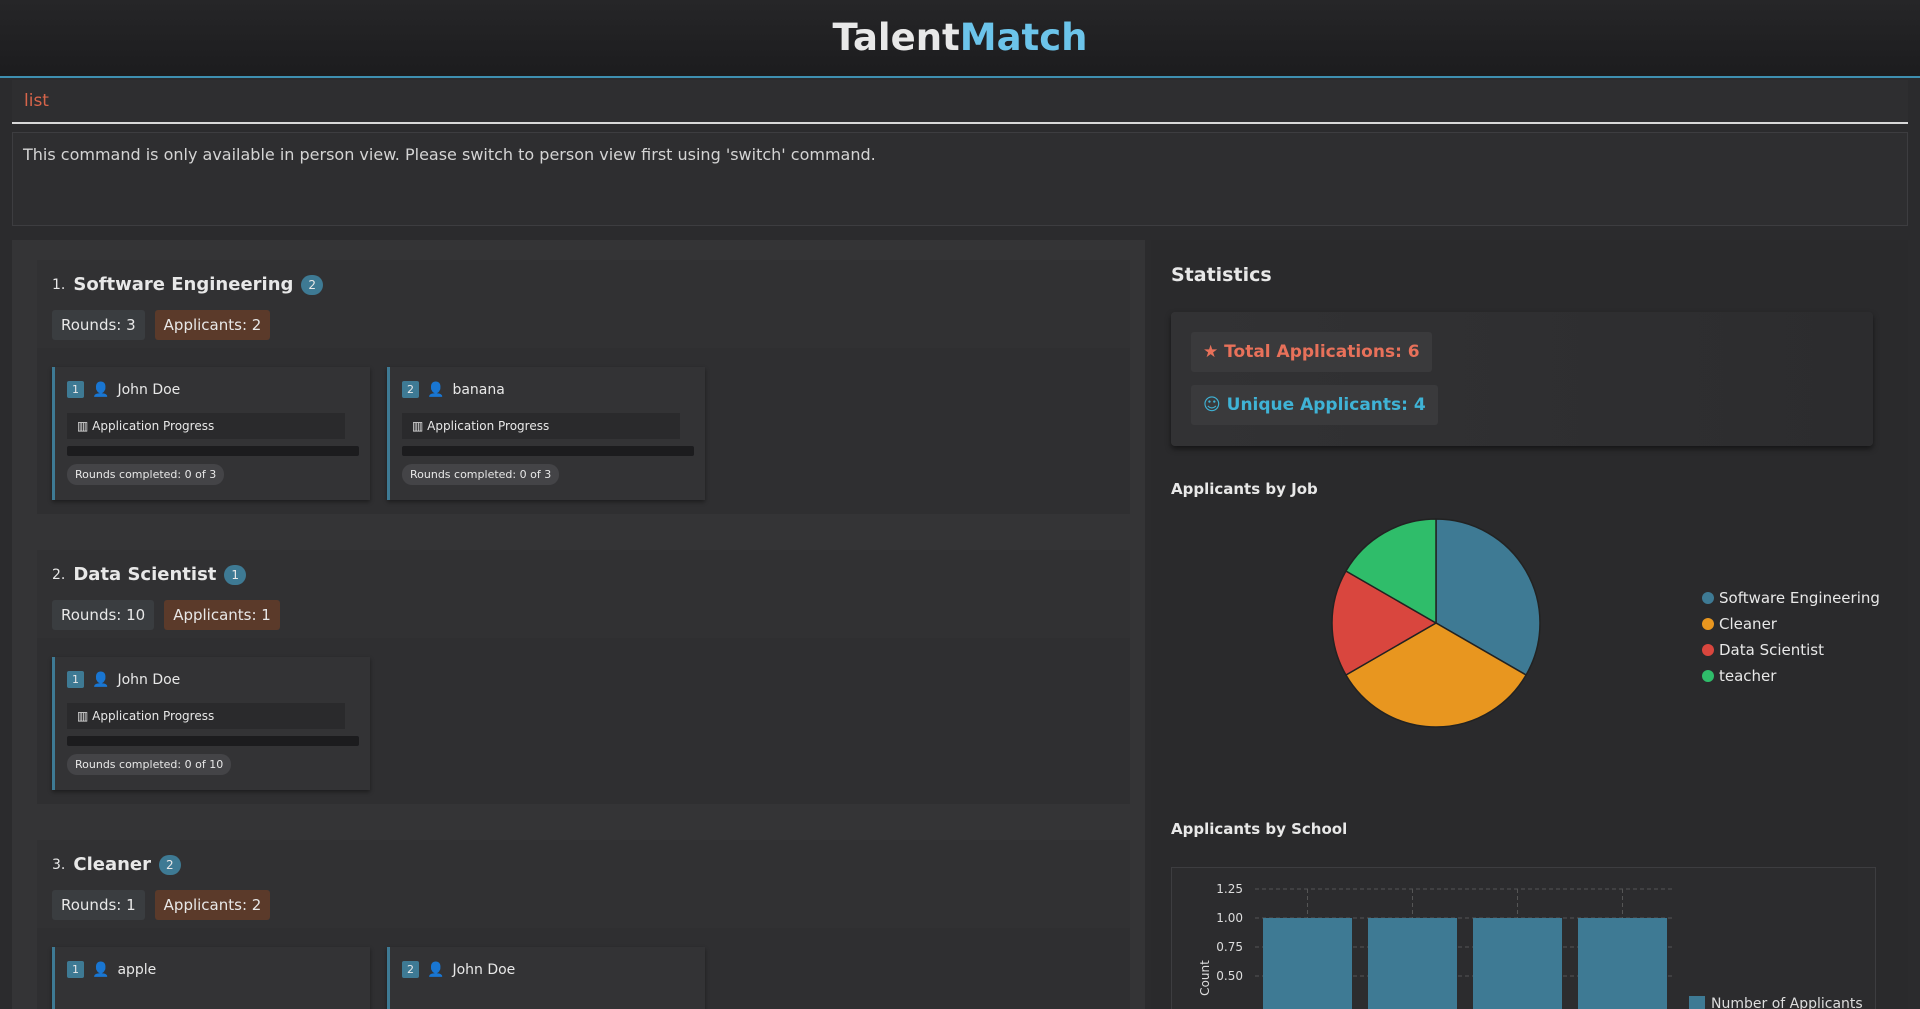 The width and height of the screenshot is (1920, 1009). I want to click on bar-title: Applicants by School, so click(1259, 829).